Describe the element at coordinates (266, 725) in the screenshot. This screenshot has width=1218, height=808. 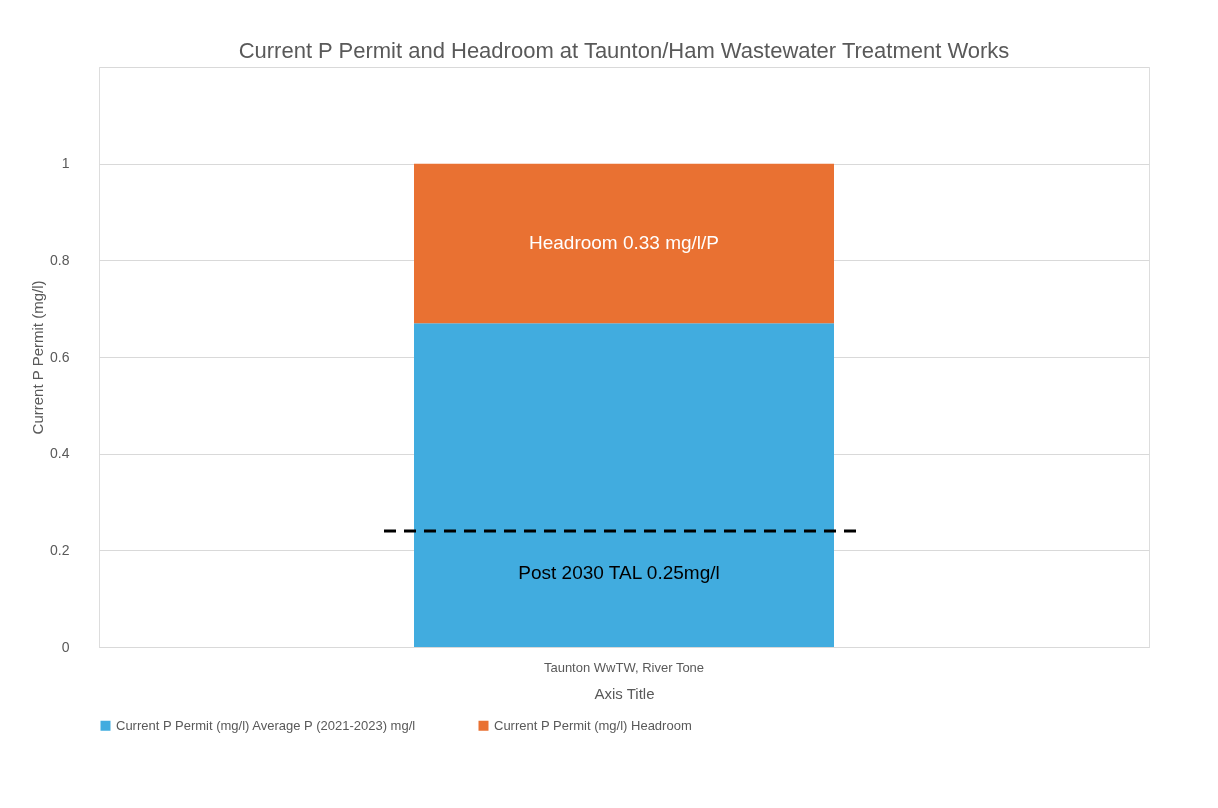
I see `legend-label: Current P Permit (mg/l) Average P (2021-2023) mg/l` at that location.